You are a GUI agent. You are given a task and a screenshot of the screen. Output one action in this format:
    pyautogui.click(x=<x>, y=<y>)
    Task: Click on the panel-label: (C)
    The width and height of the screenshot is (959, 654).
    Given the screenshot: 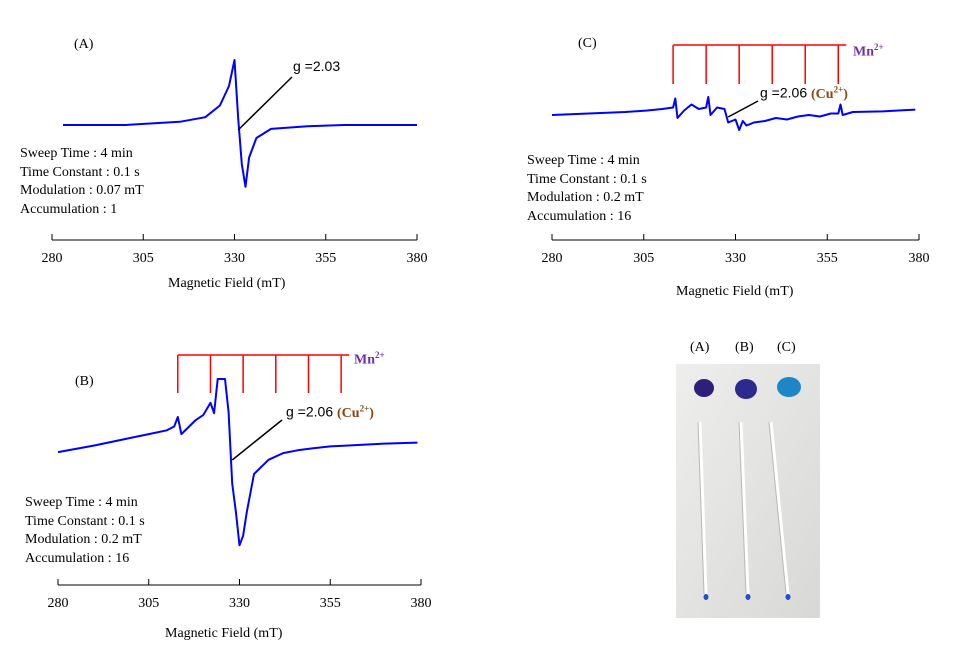 What is the action you would take?
    pyautogui.click(x=587, y=43)
    